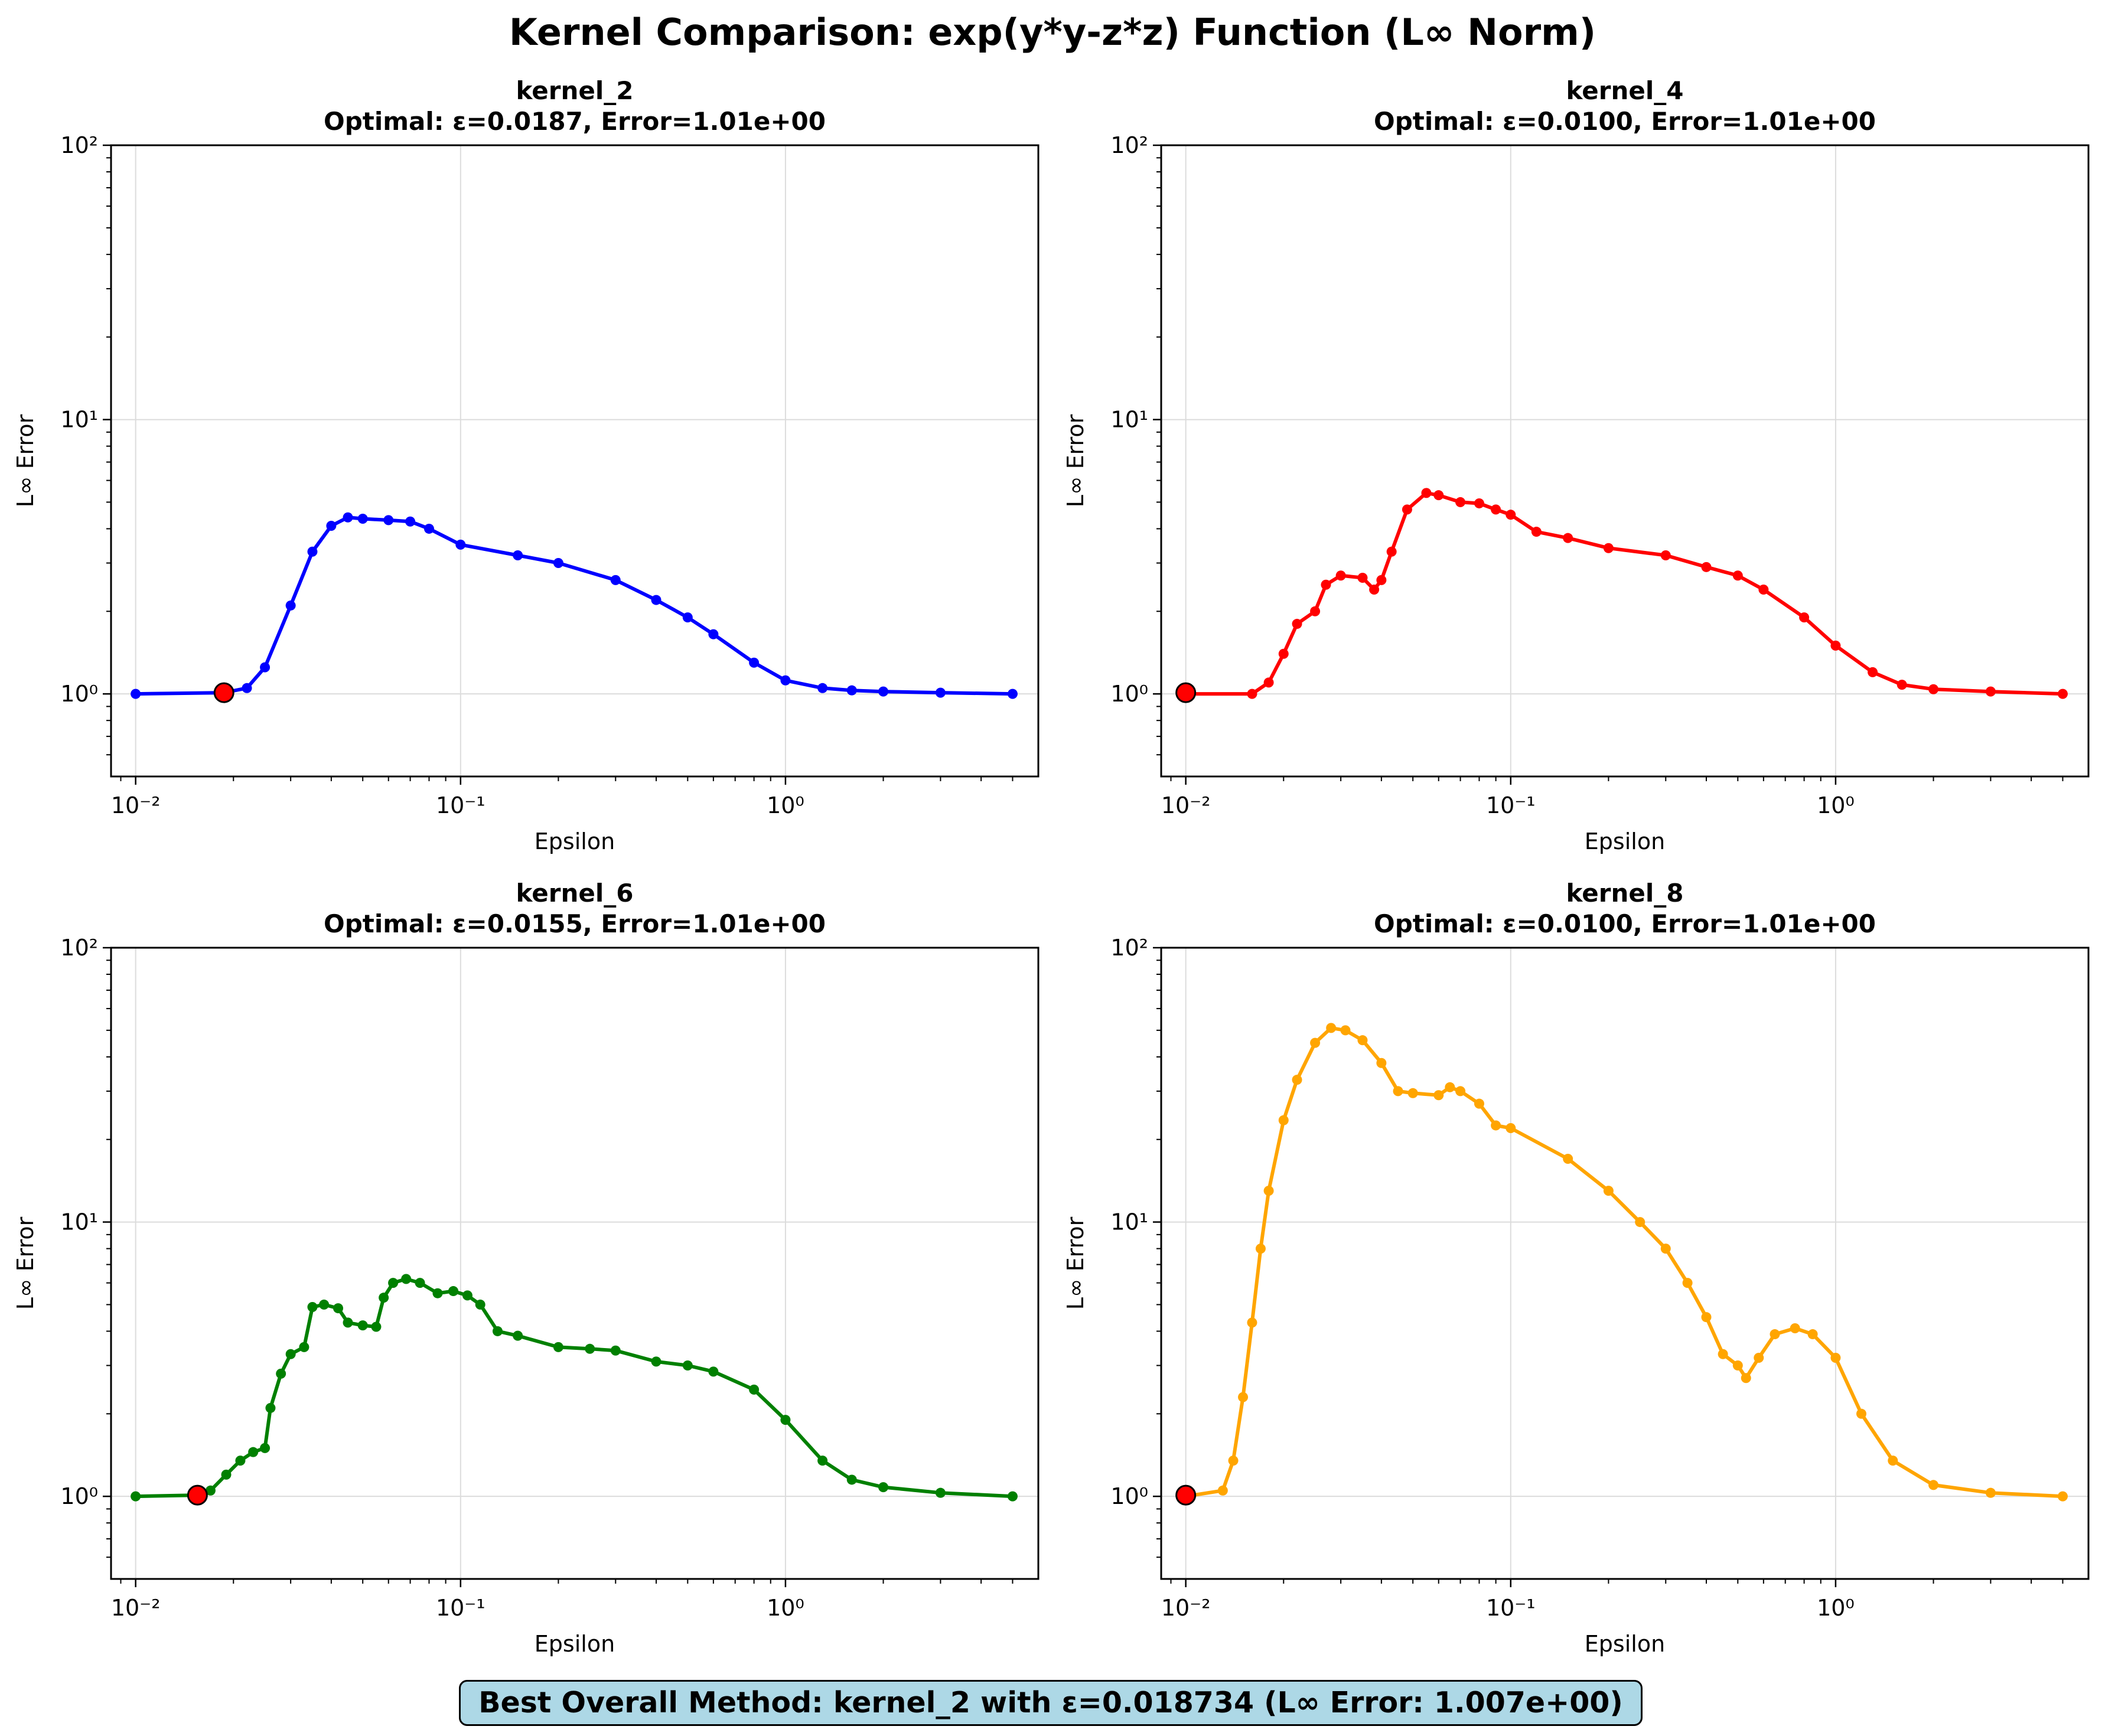 The height and width of the screenshot is (1736, 2105). Describe the element at coordinates (1624, 893) in the screenshot. I see `subplot-title: kernel_8` at that location.